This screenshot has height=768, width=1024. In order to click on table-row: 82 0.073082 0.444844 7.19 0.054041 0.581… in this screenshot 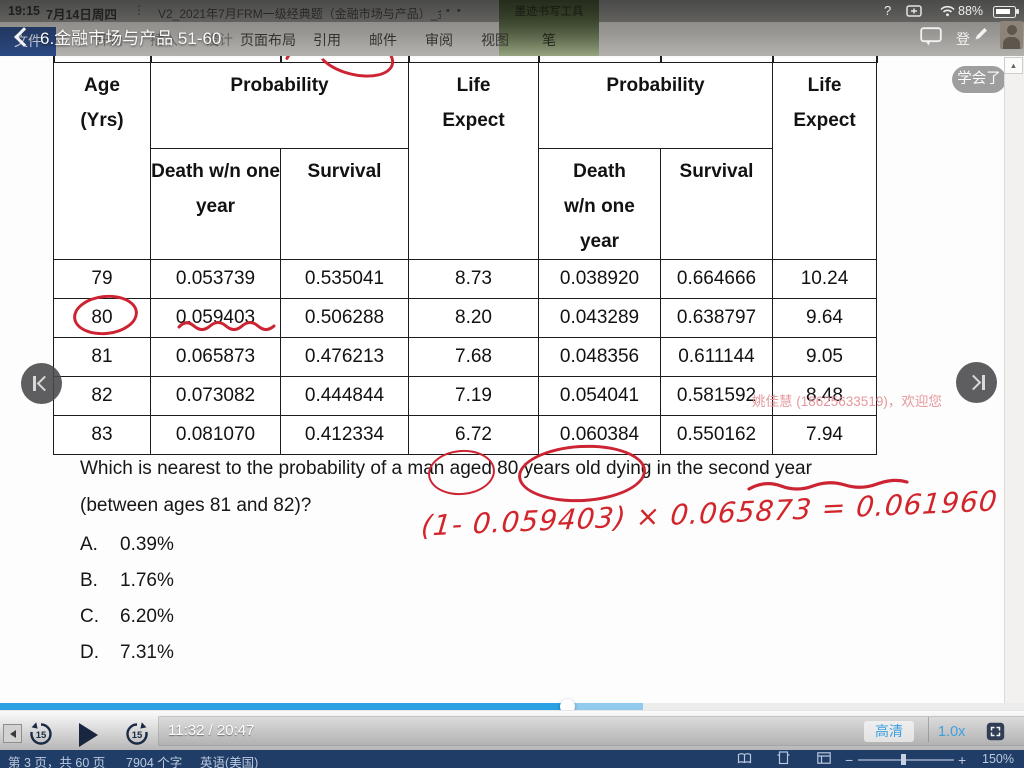, I will do `click(465, 396)`.